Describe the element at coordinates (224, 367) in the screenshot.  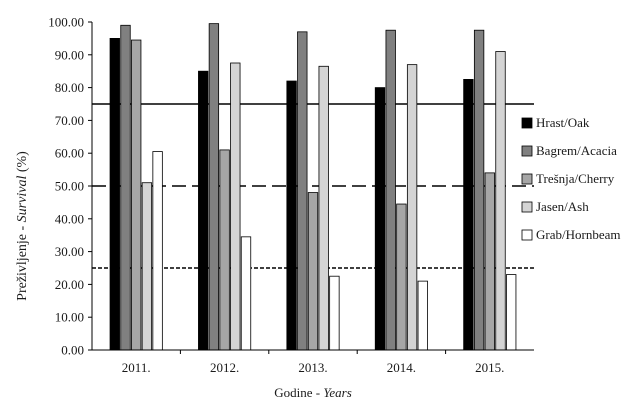
I see `x-tick-label: 2012.` at that location.